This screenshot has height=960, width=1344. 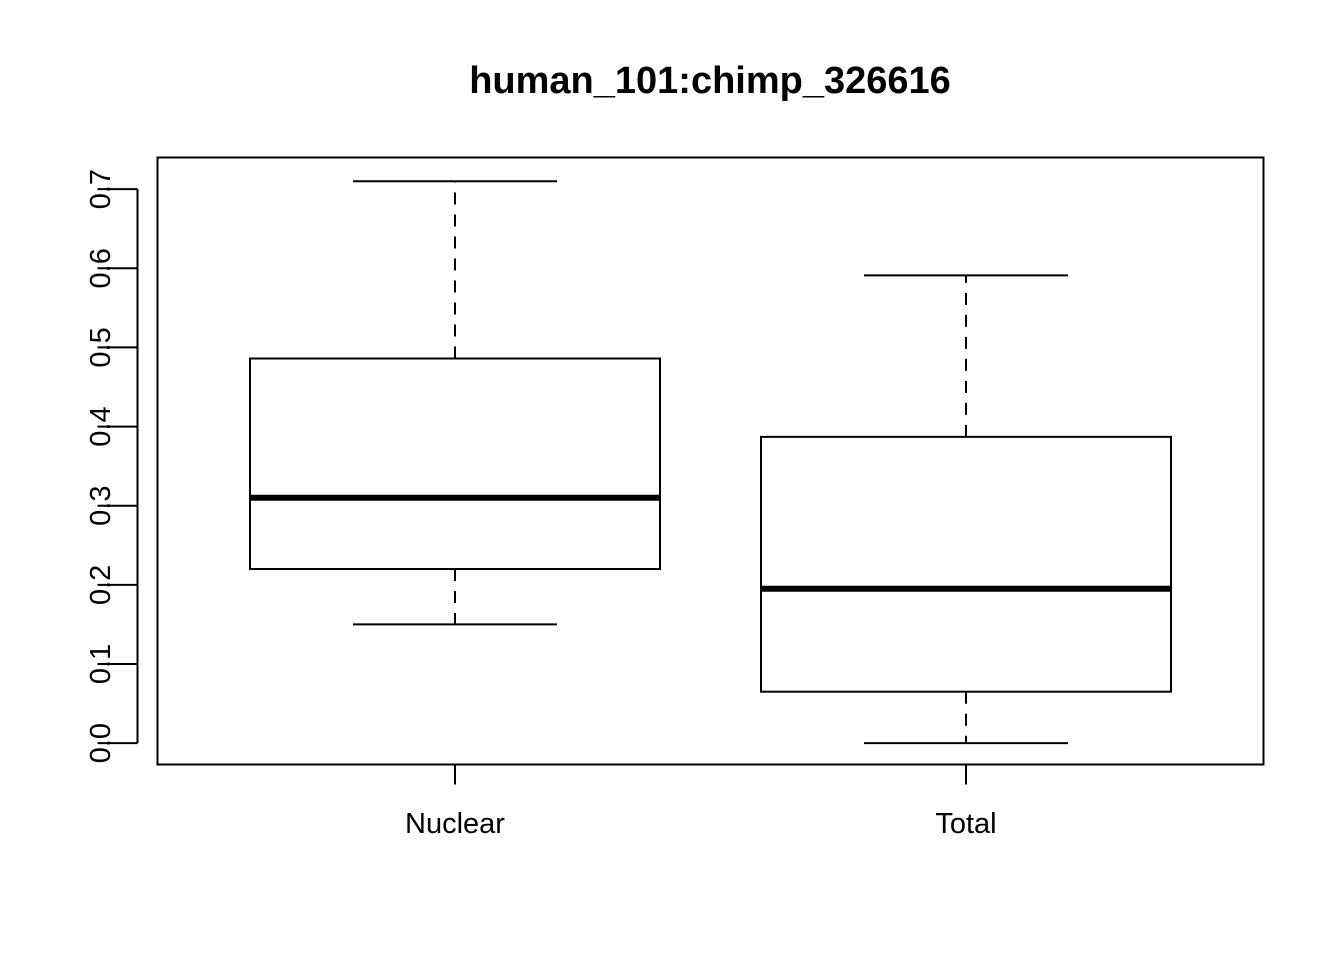 I want to click on x-axis: Nuclear Total, so click(x=701, y=802).